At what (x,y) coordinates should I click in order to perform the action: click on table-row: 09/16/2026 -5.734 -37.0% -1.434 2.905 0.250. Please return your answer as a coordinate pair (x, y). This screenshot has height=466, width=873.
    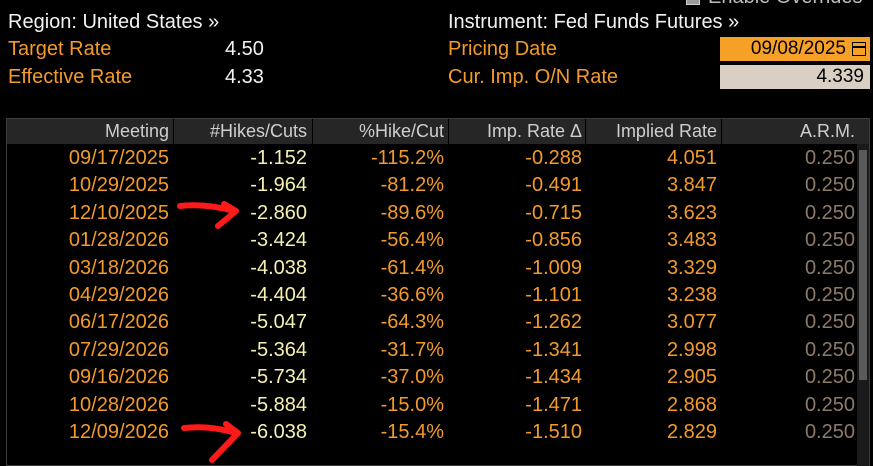
    Looking at the image, I should click on (438, 377).